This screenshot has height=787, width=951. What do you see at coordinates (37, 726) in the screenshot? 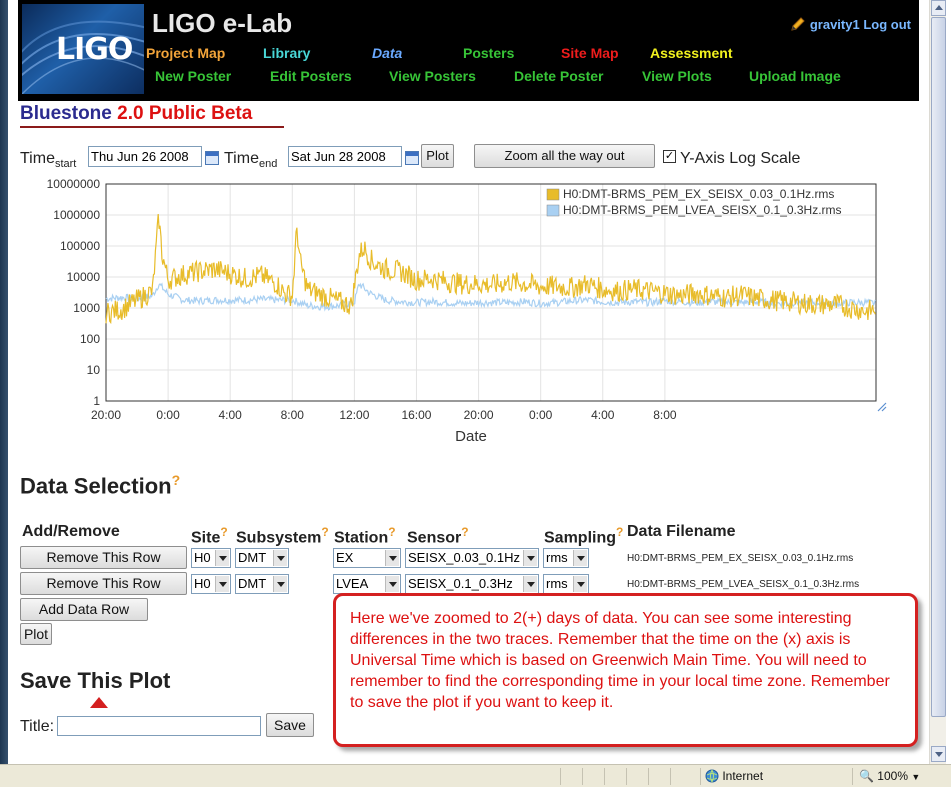
I see `title-label: Title:` at bounding box center [37, 726].